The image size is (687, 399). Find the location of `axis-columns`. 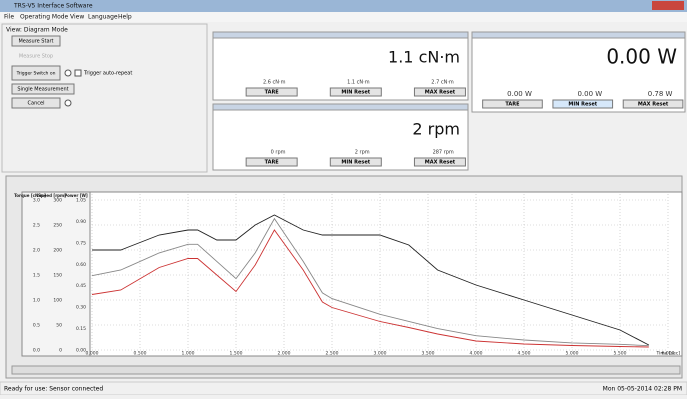

axis-columns is located at coordinates (56, 274).